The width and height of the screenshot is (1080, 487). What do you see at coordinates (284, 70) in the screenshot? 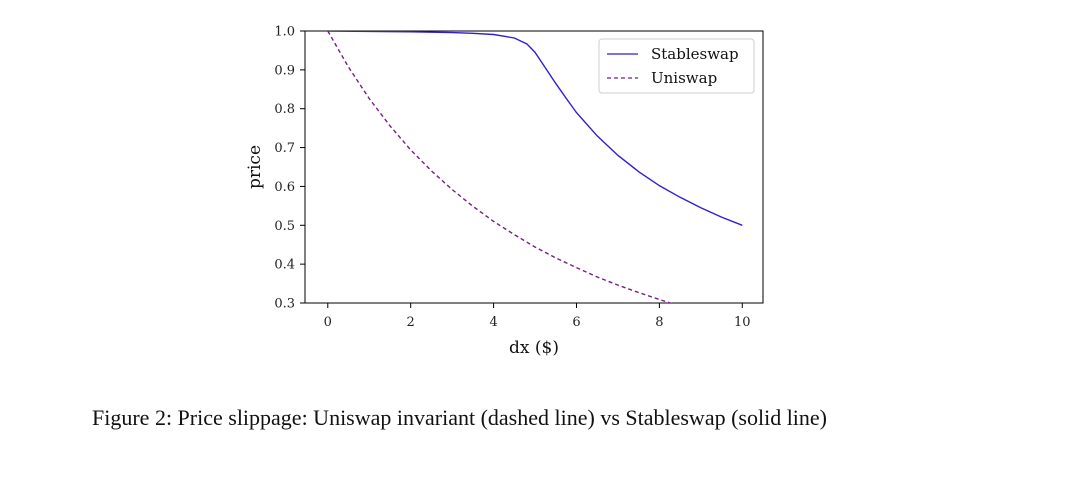
I see `y-tick-label: 0.9` at bounding box center [284, 70].